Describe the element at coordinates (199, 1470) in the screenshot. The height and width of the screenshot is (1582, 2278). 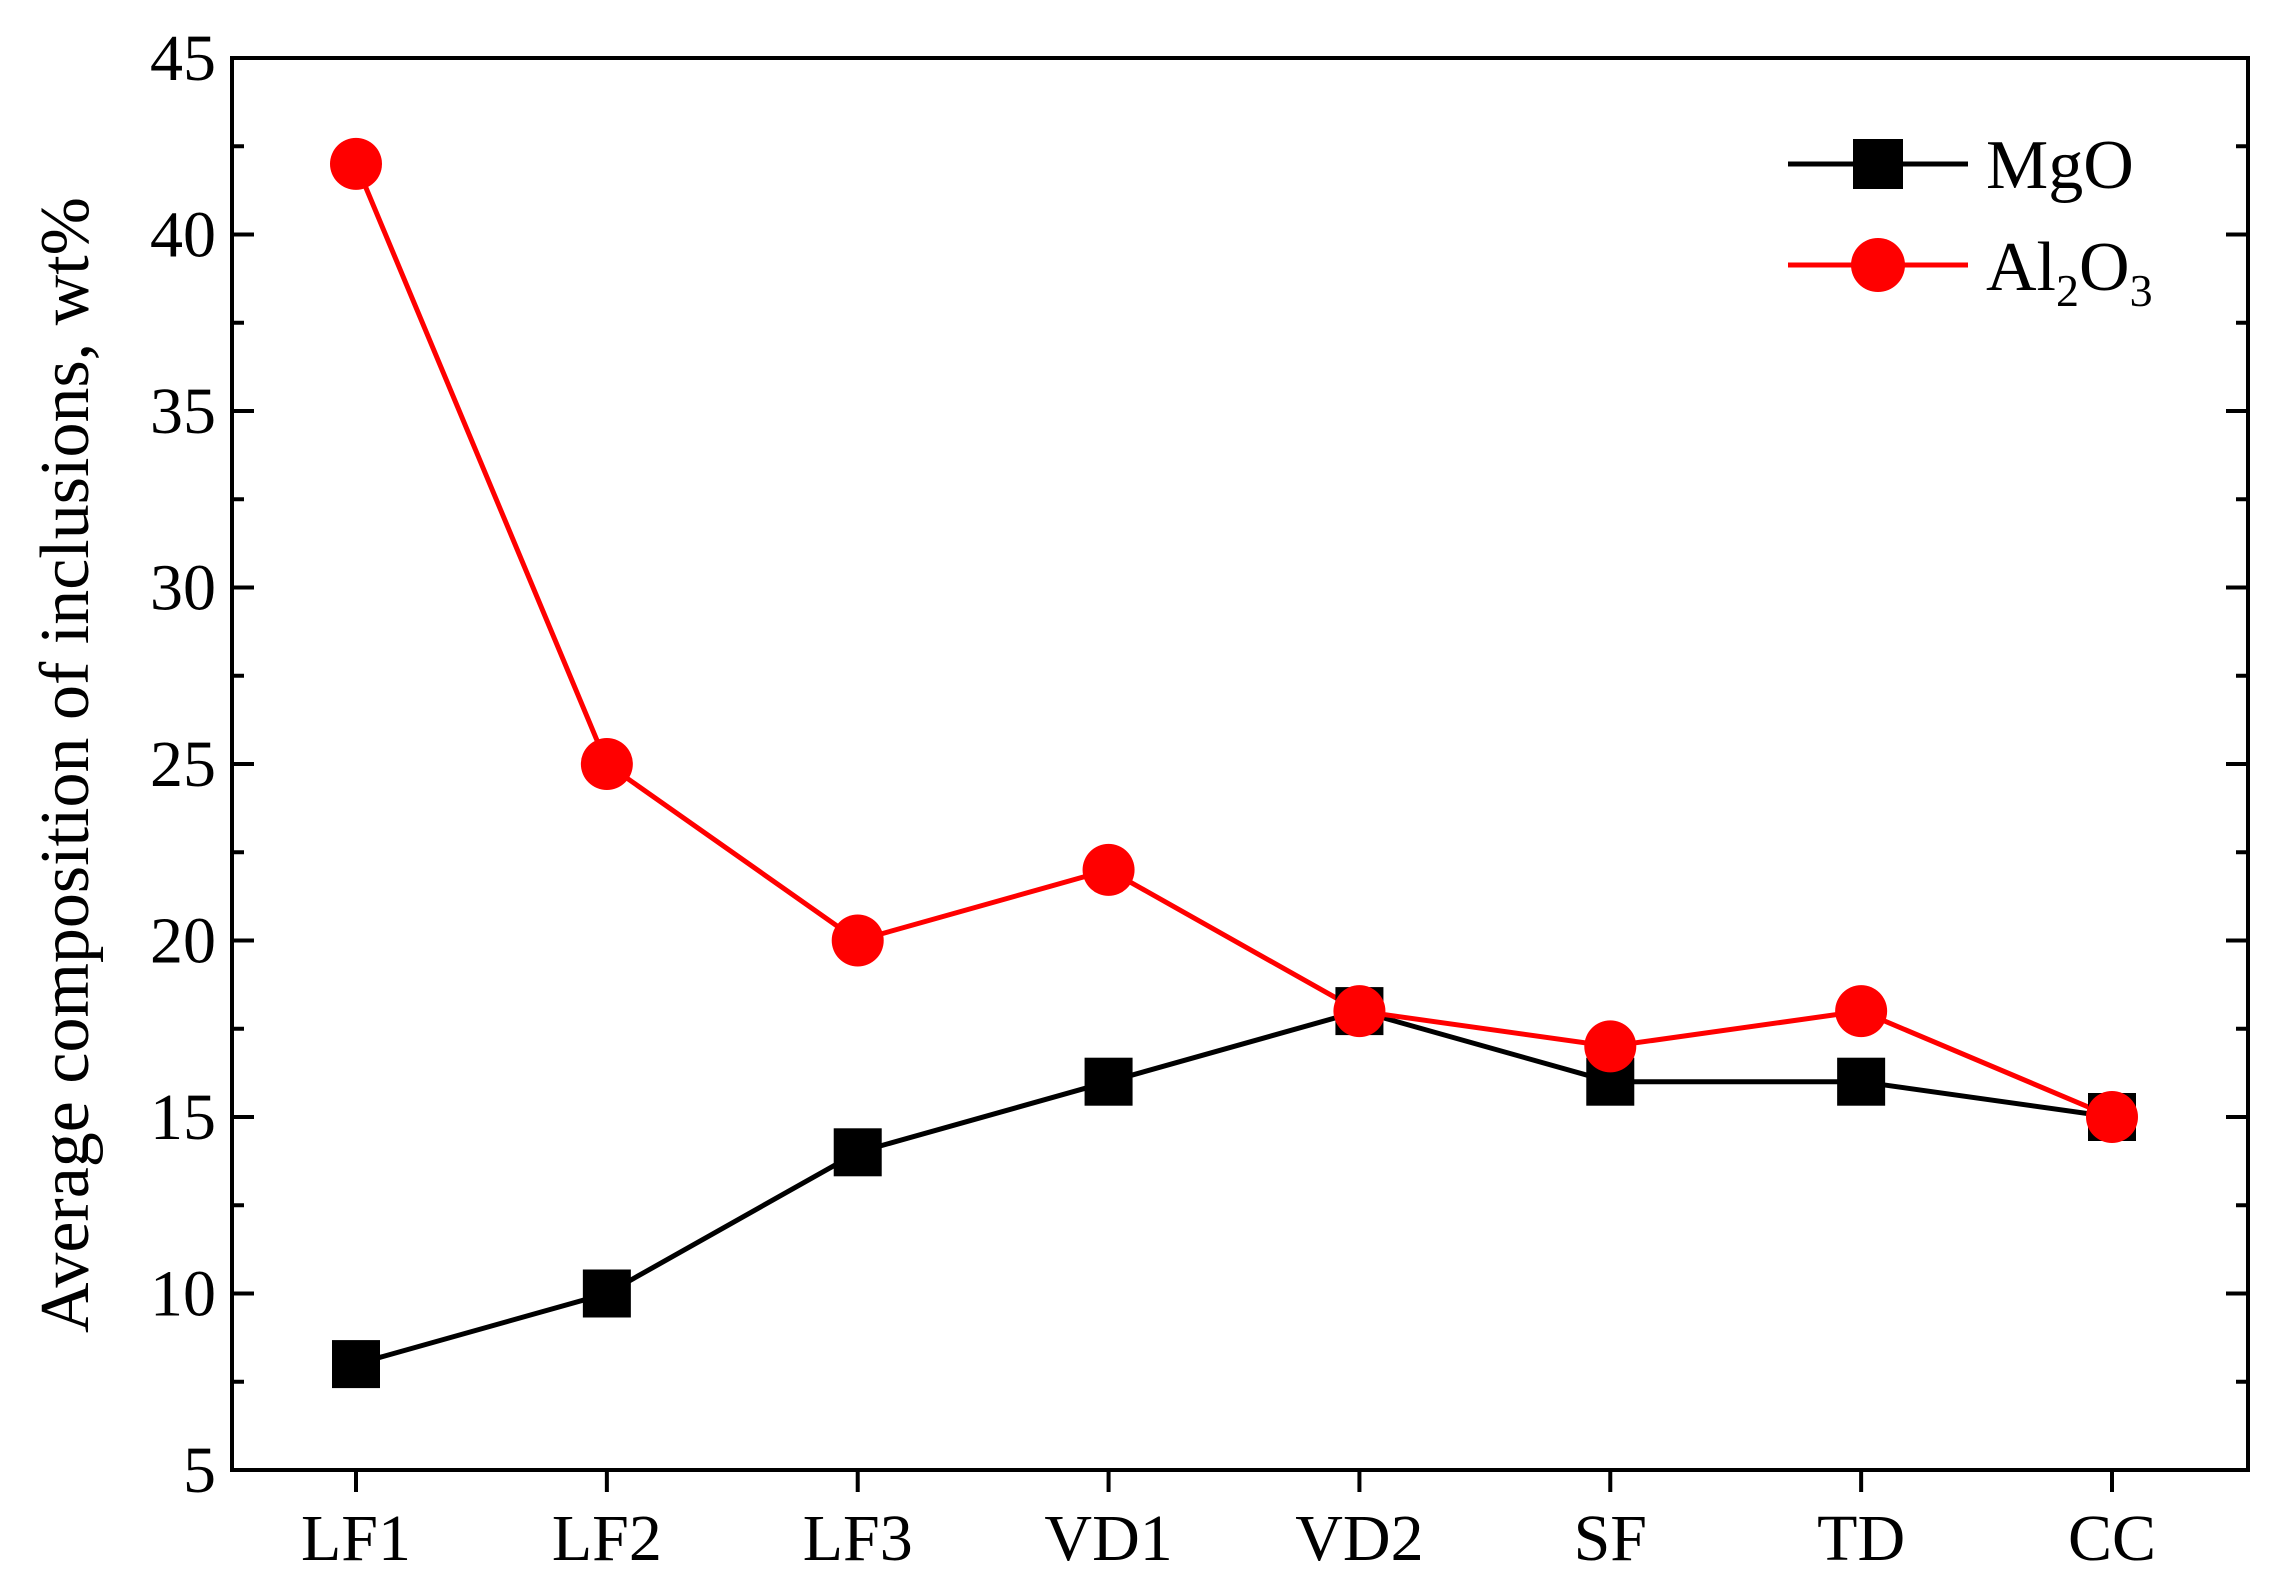
I see `y-tick-label: 5` at that location.